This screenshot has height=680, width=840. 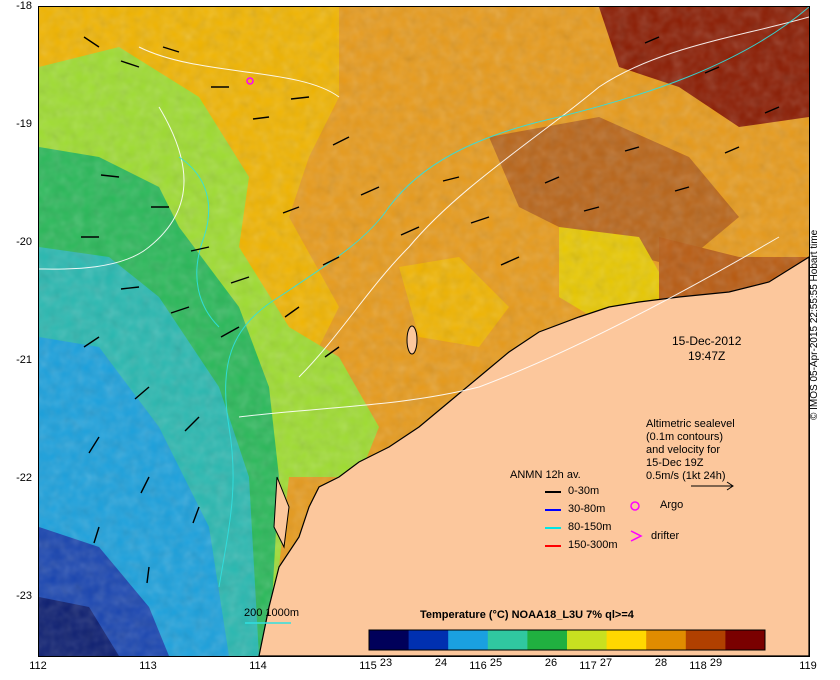 I want to click on timestamp-time: 19:47Z, so click(x=707, y=356).